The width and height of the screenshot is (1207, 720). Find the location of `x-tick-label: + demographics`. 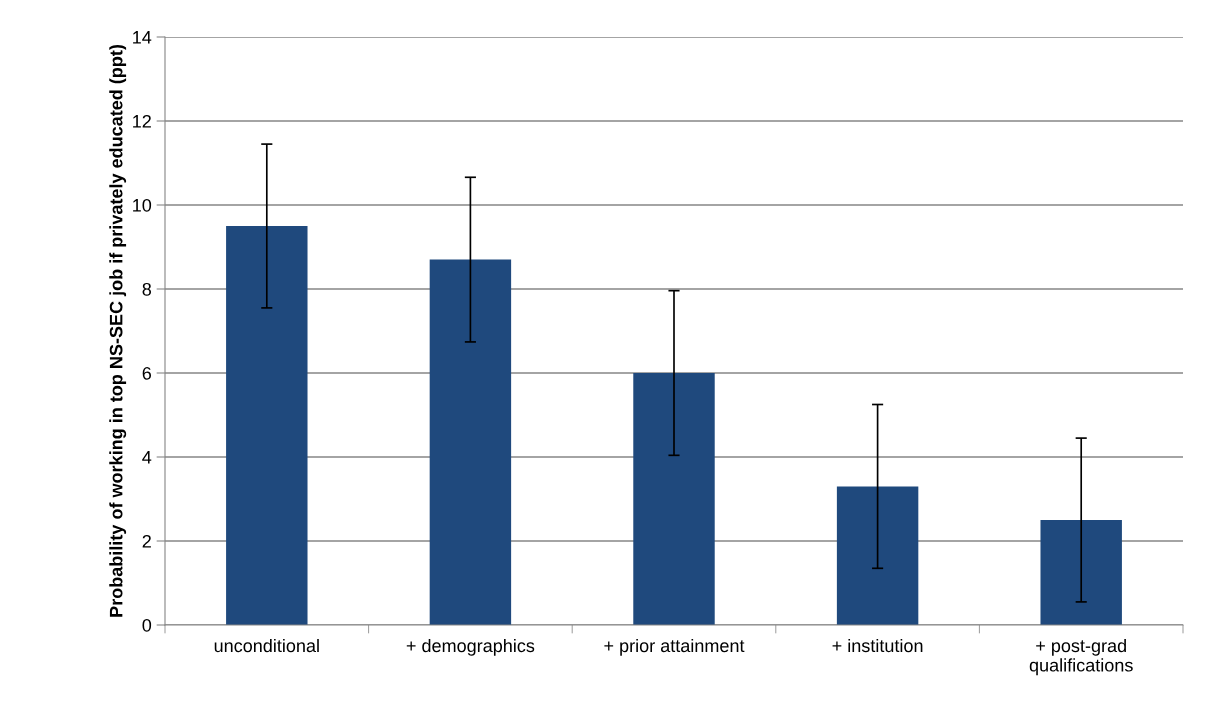

x-tick-label: + demographics is located at coordinates (470, 647).